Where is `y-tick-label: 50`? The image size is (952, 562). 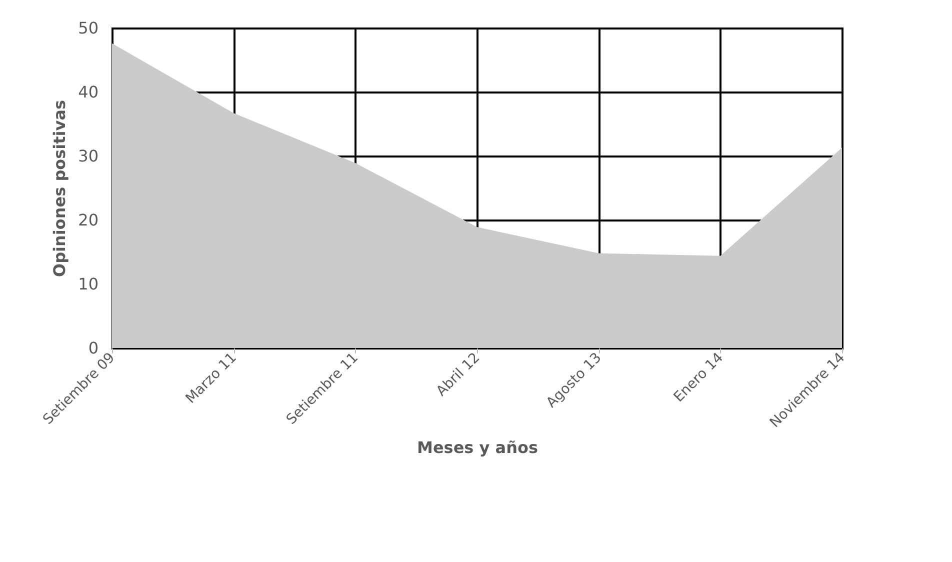 y-tick-label: 50 is located at coordinates (88, 28).